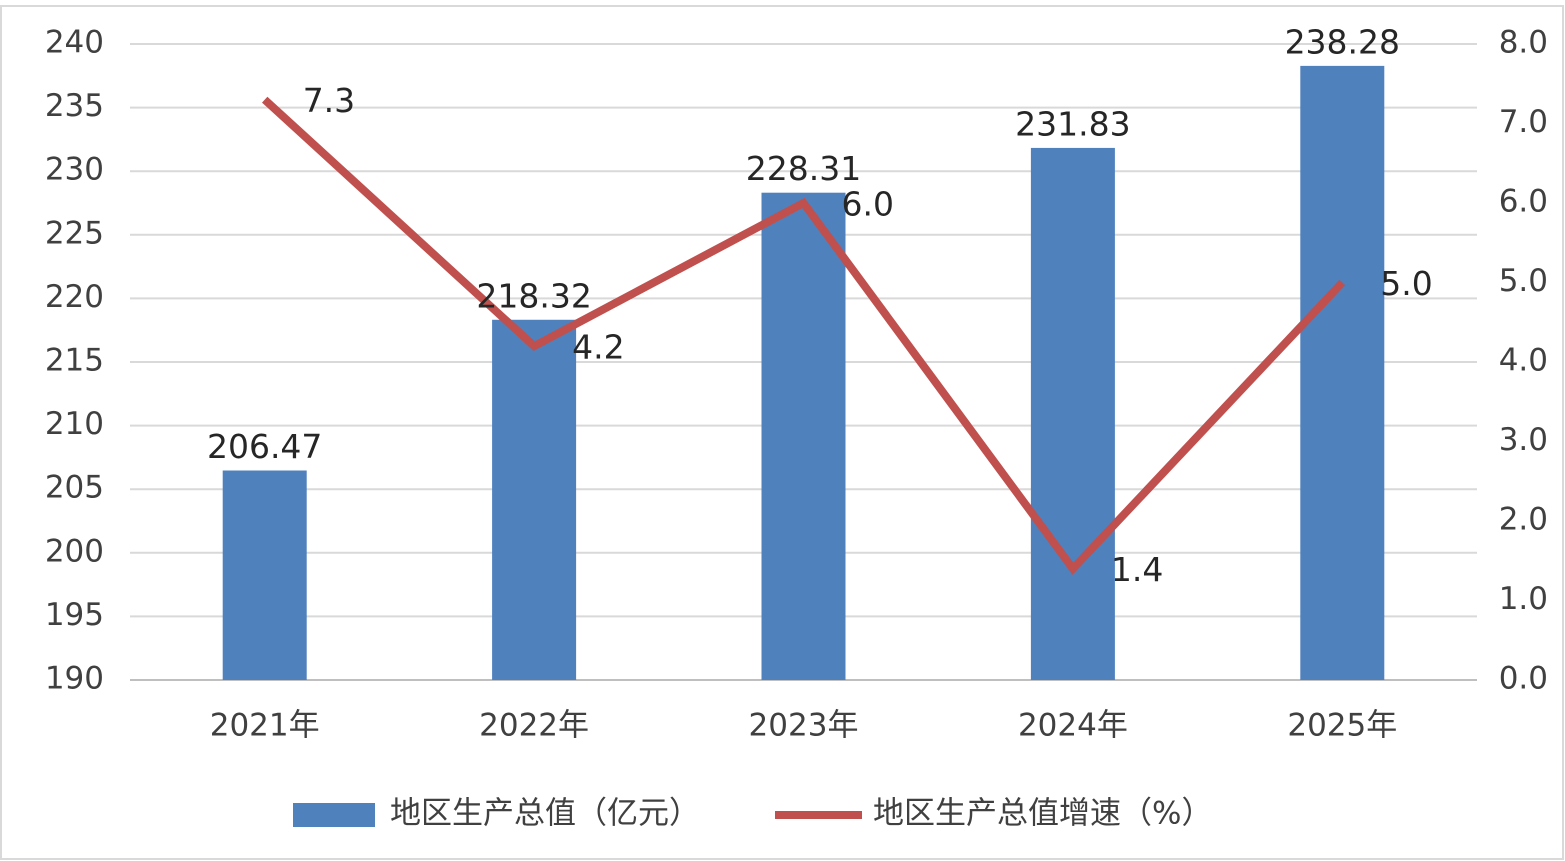 This screenshot has height=861, width=1565. I want to click on y2-tick-label: 5.0, so click(1523, 281).